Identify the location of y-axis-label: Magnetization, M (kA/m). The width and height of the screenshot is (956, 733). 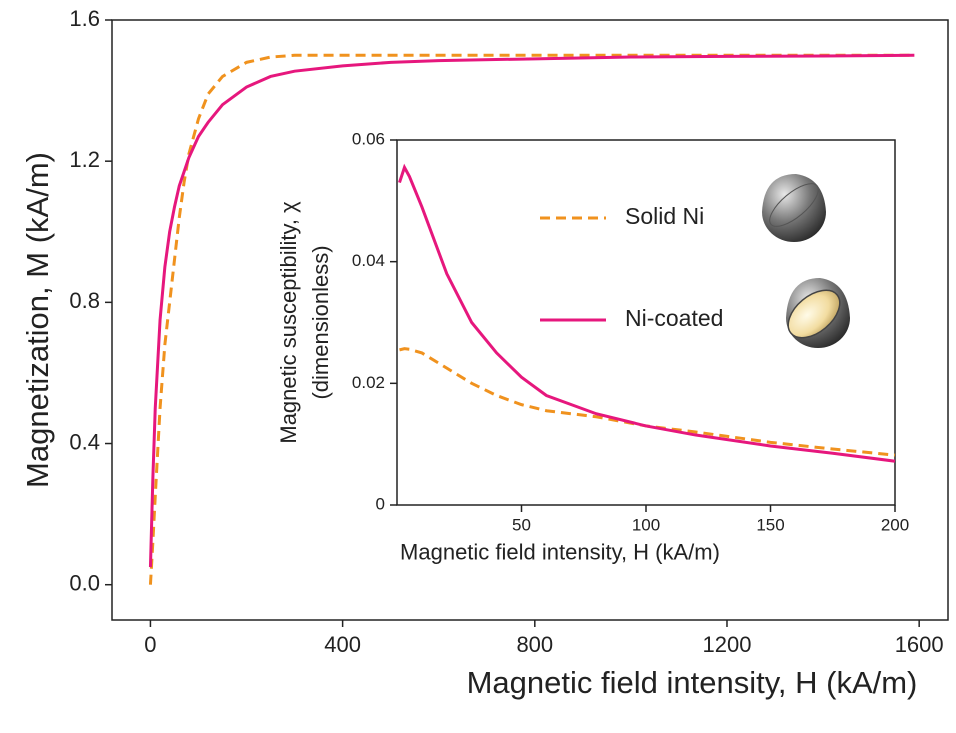
(37, 320).